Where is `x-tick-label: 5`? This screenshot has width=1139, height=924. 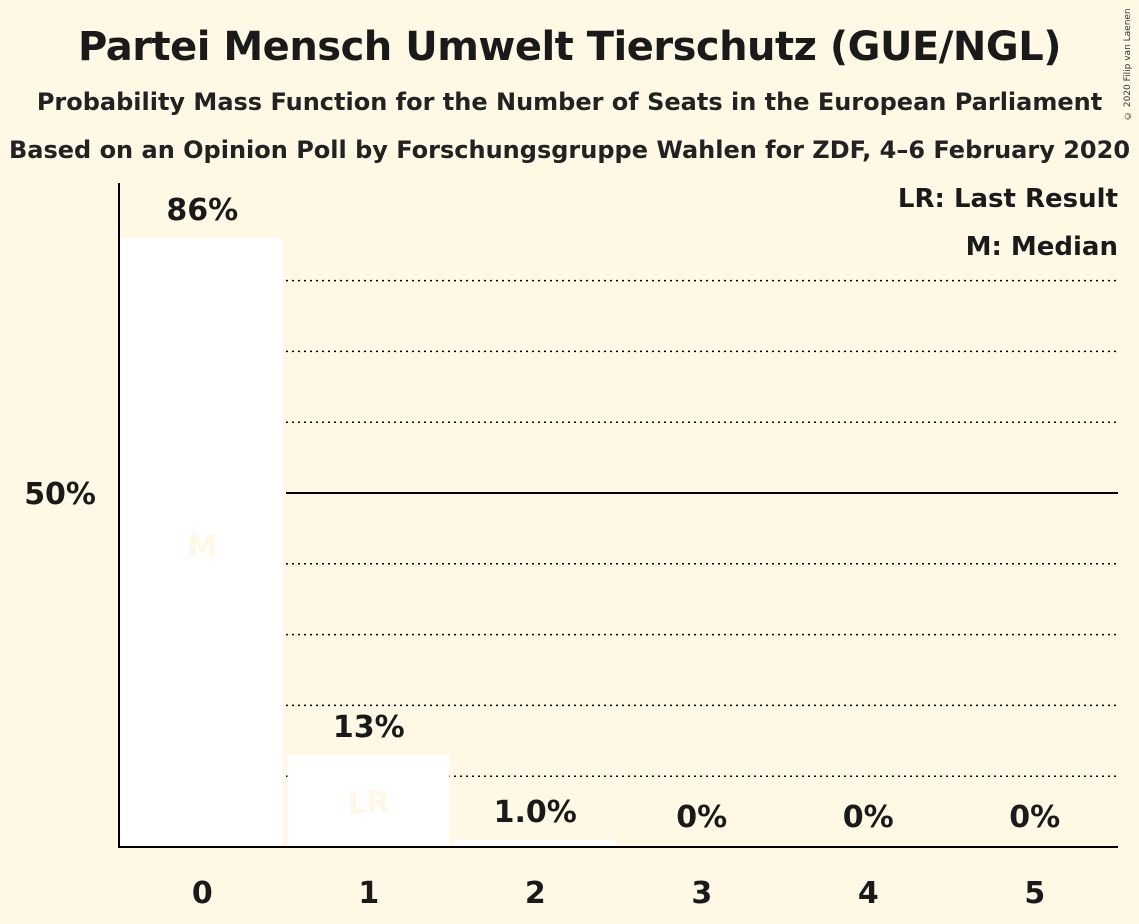
x-tick-label: 5 is located at coordinates (1034, 893).